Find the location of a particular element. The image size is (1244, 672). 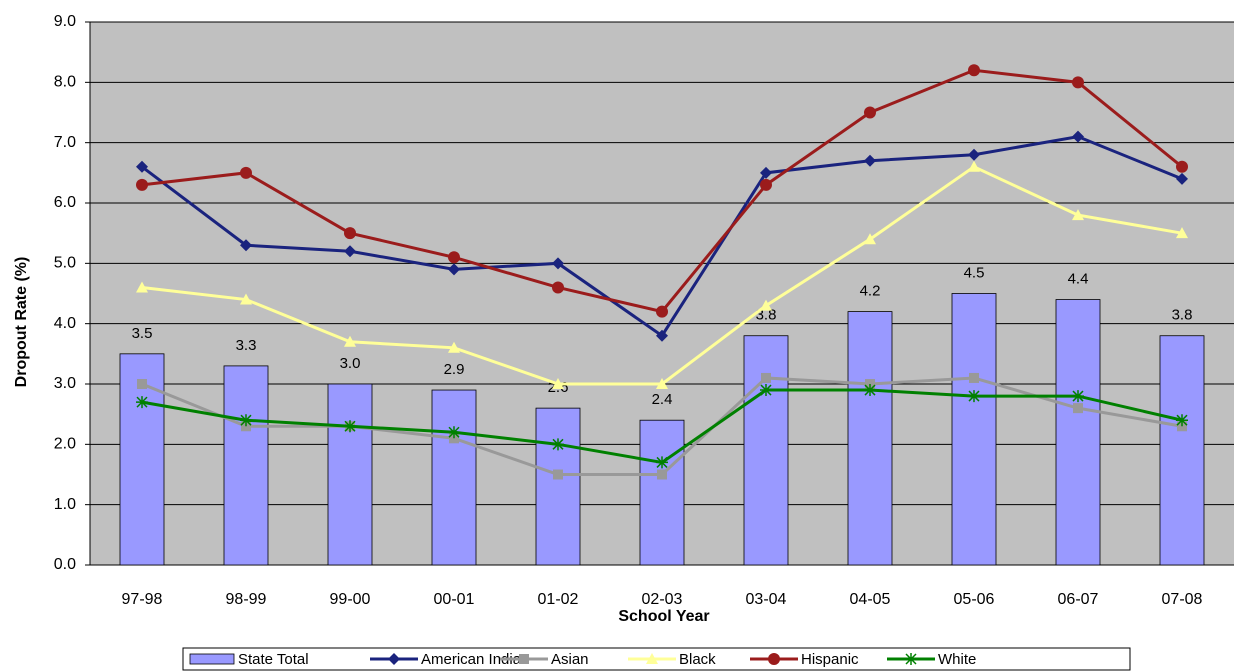

data-label: 3.8 is located at coordinates (1182, 315).